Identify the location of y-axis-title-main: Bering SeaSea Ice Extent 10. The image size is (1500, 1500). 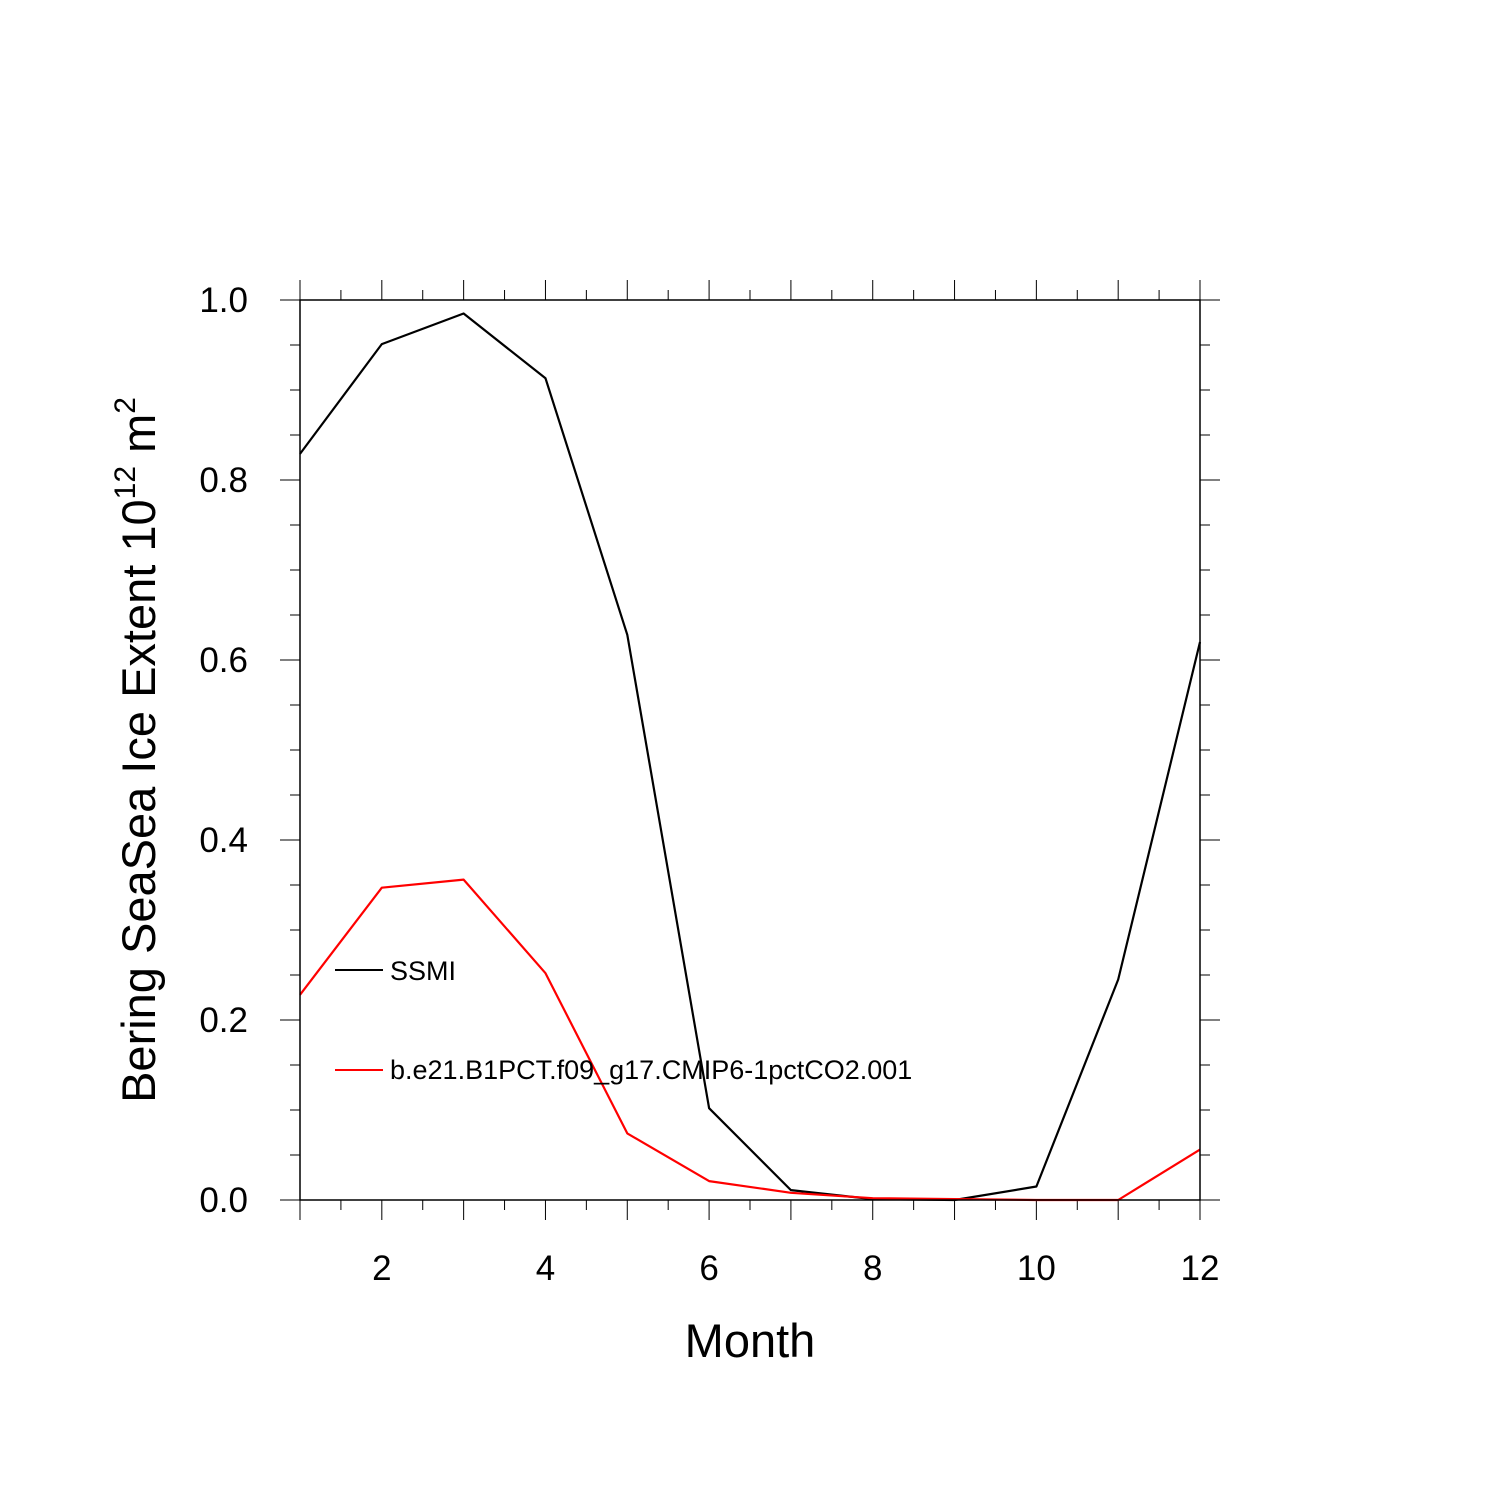
(138, 801).